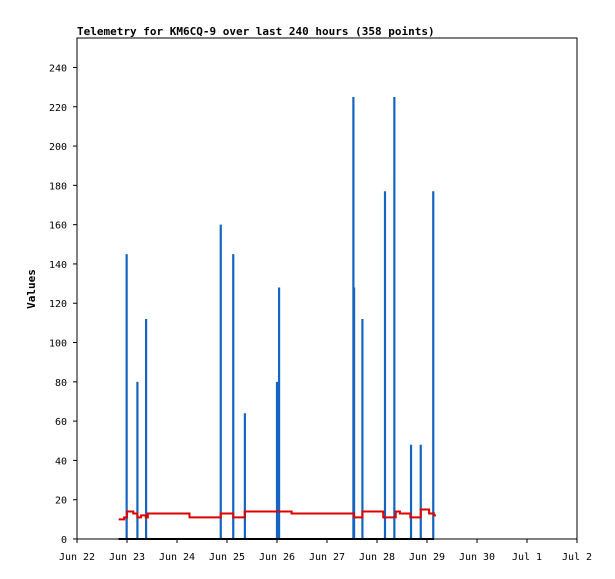  I want to click on x-tick-label: Jun 29, so click(427, 557).